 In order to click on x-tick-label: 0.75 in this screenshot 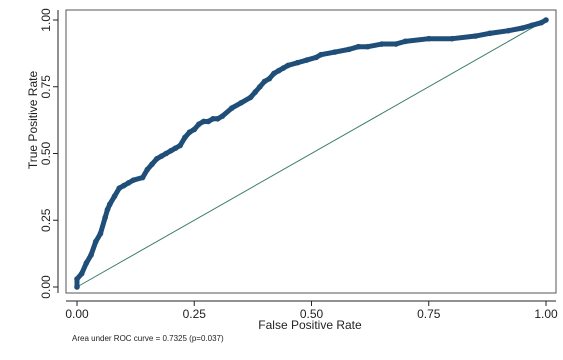, I will do `click(429, 314)`.